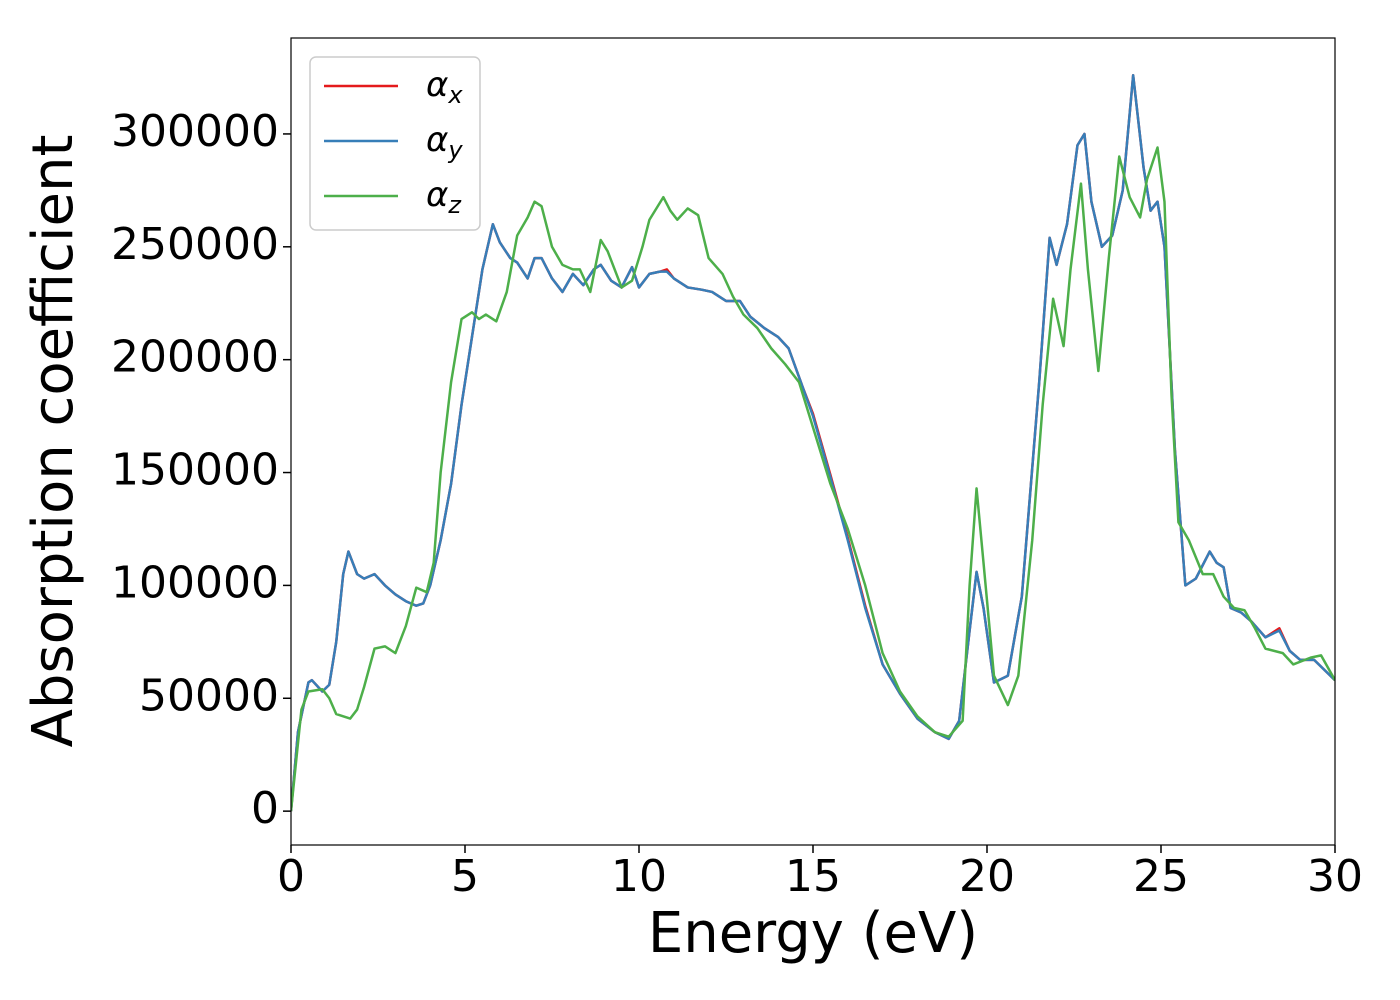 Image resolution: width=1400 pixels, height=1000 pixels. Describe the element at coordinates (291, 876) in the screenshot. I see `x-tick-label: 0` at that location.